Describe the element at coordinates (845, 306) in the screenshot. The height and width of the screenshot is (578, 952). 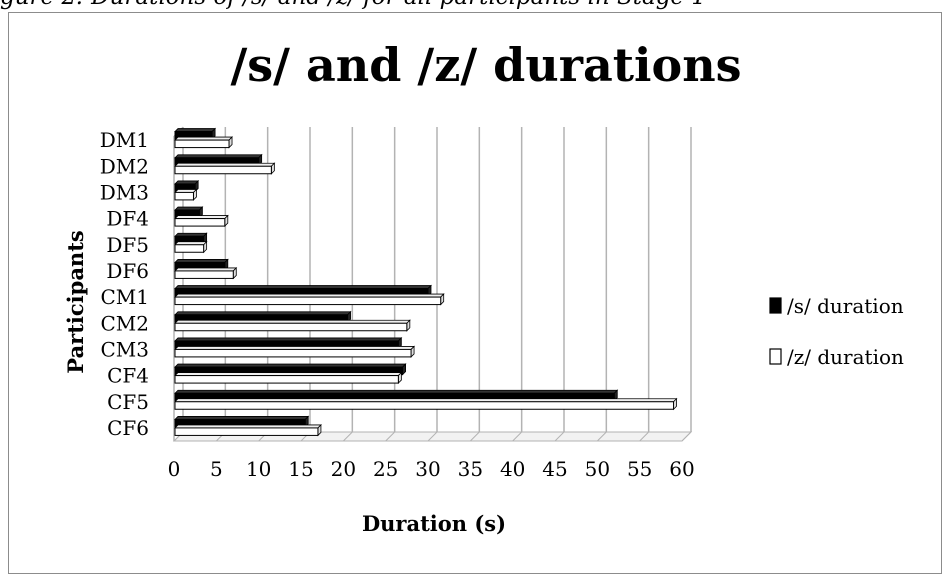
I see `legend-label-s: /s/ duration` at that location.